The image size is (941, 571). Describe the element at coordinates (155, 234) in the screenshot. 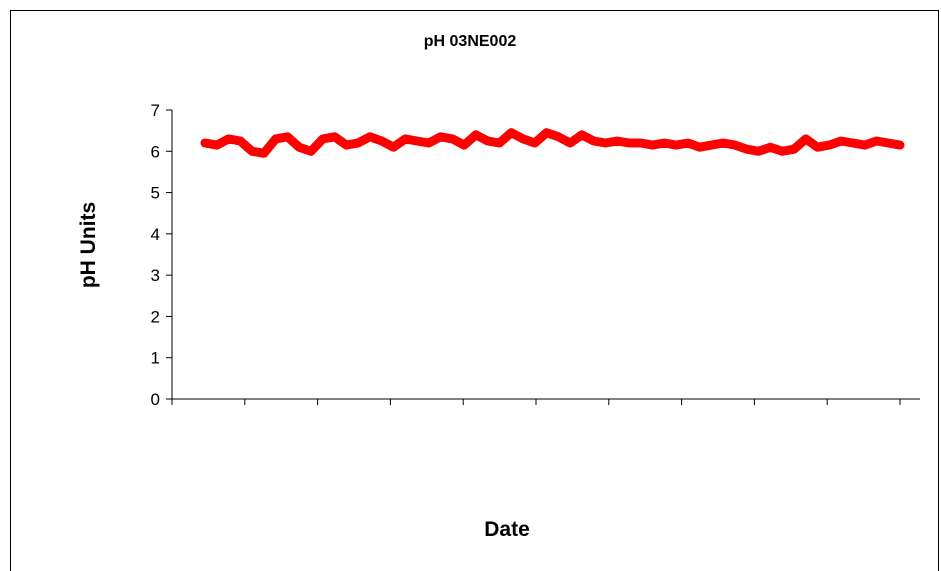

I see `y-tick-label: 4` at that location.